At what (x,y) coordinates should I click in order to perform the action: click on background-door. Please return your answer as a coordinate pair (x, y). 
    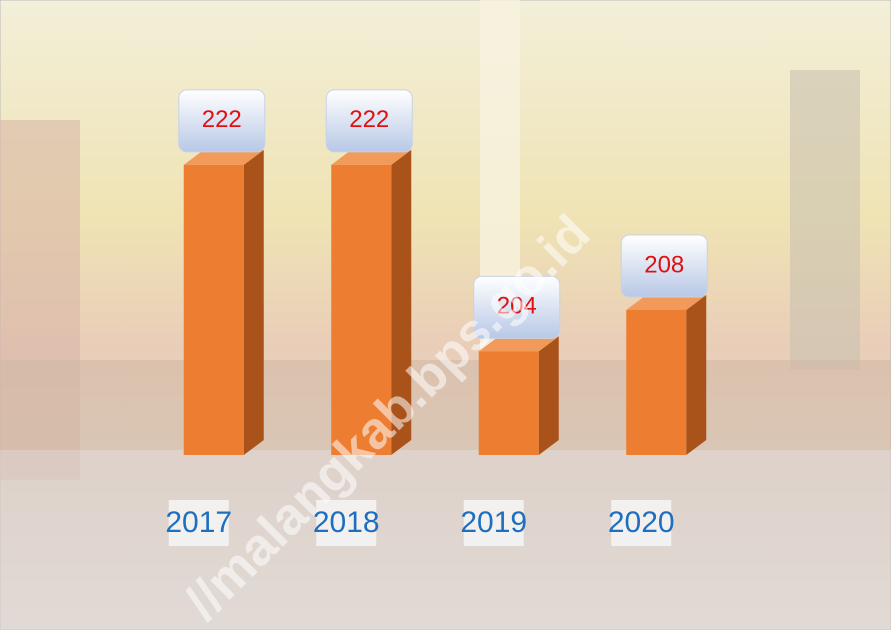
    Looking at the image, I should click on (825, 220).